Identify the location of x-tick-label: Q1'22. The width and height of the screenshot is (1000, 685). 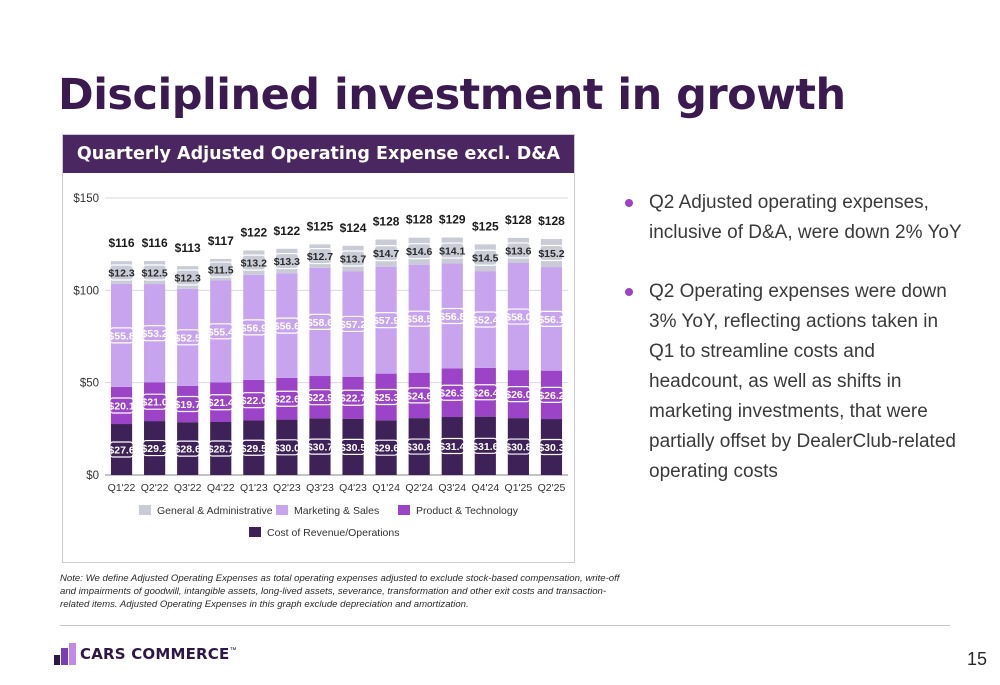
(122, 488).